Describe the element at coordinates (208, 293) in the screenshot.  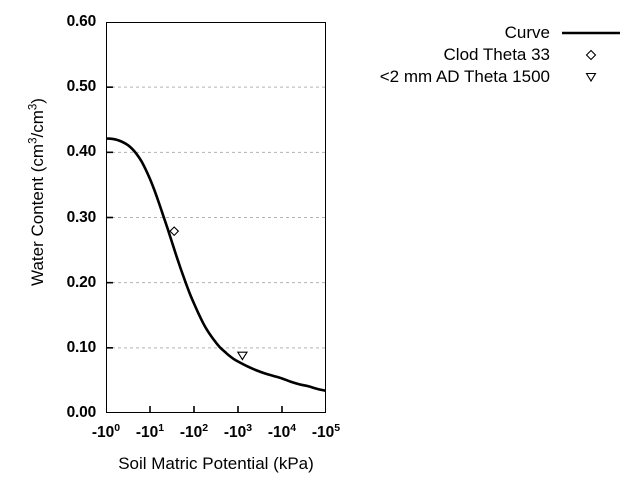
I see `series-data-markers` at that location.